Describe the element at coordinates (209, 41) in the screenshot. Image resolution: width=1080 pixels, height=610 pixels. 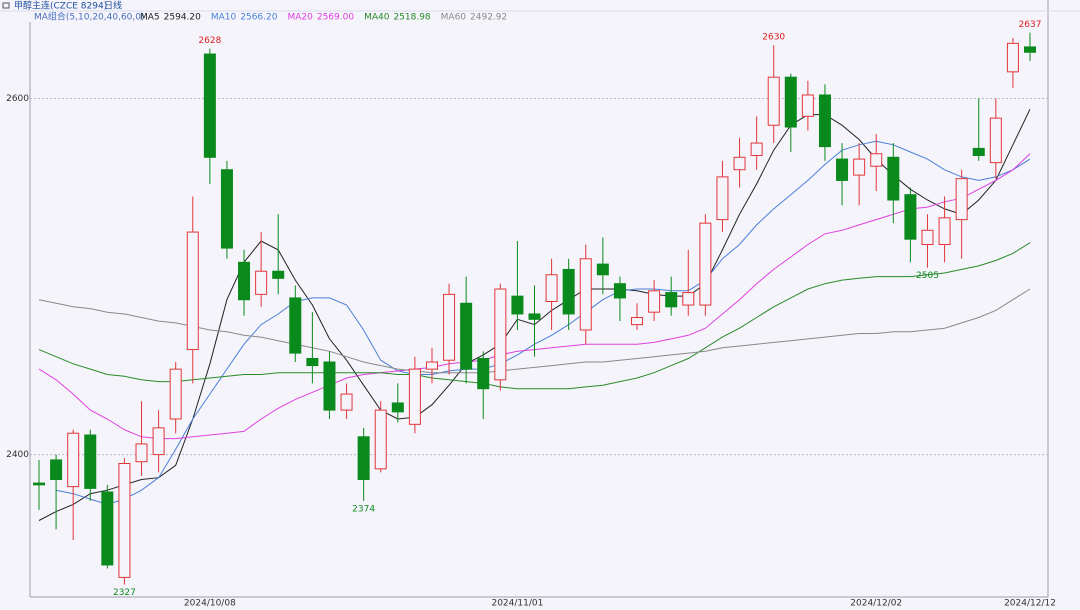
I see `high-label: 2628` at that location.